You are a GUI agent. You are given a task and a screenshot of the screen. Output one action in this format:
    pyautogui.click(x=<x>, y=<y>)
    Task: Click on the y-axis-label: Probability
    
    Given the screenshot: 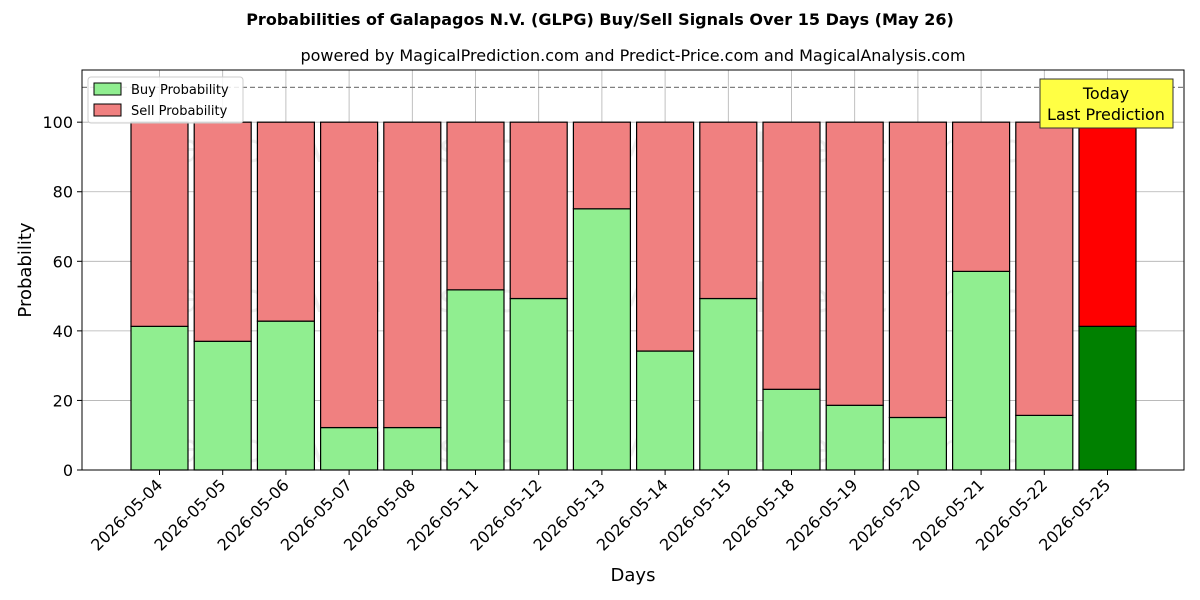 What is the action you would take?
    pyautogui.click(x=25, y=269)
    